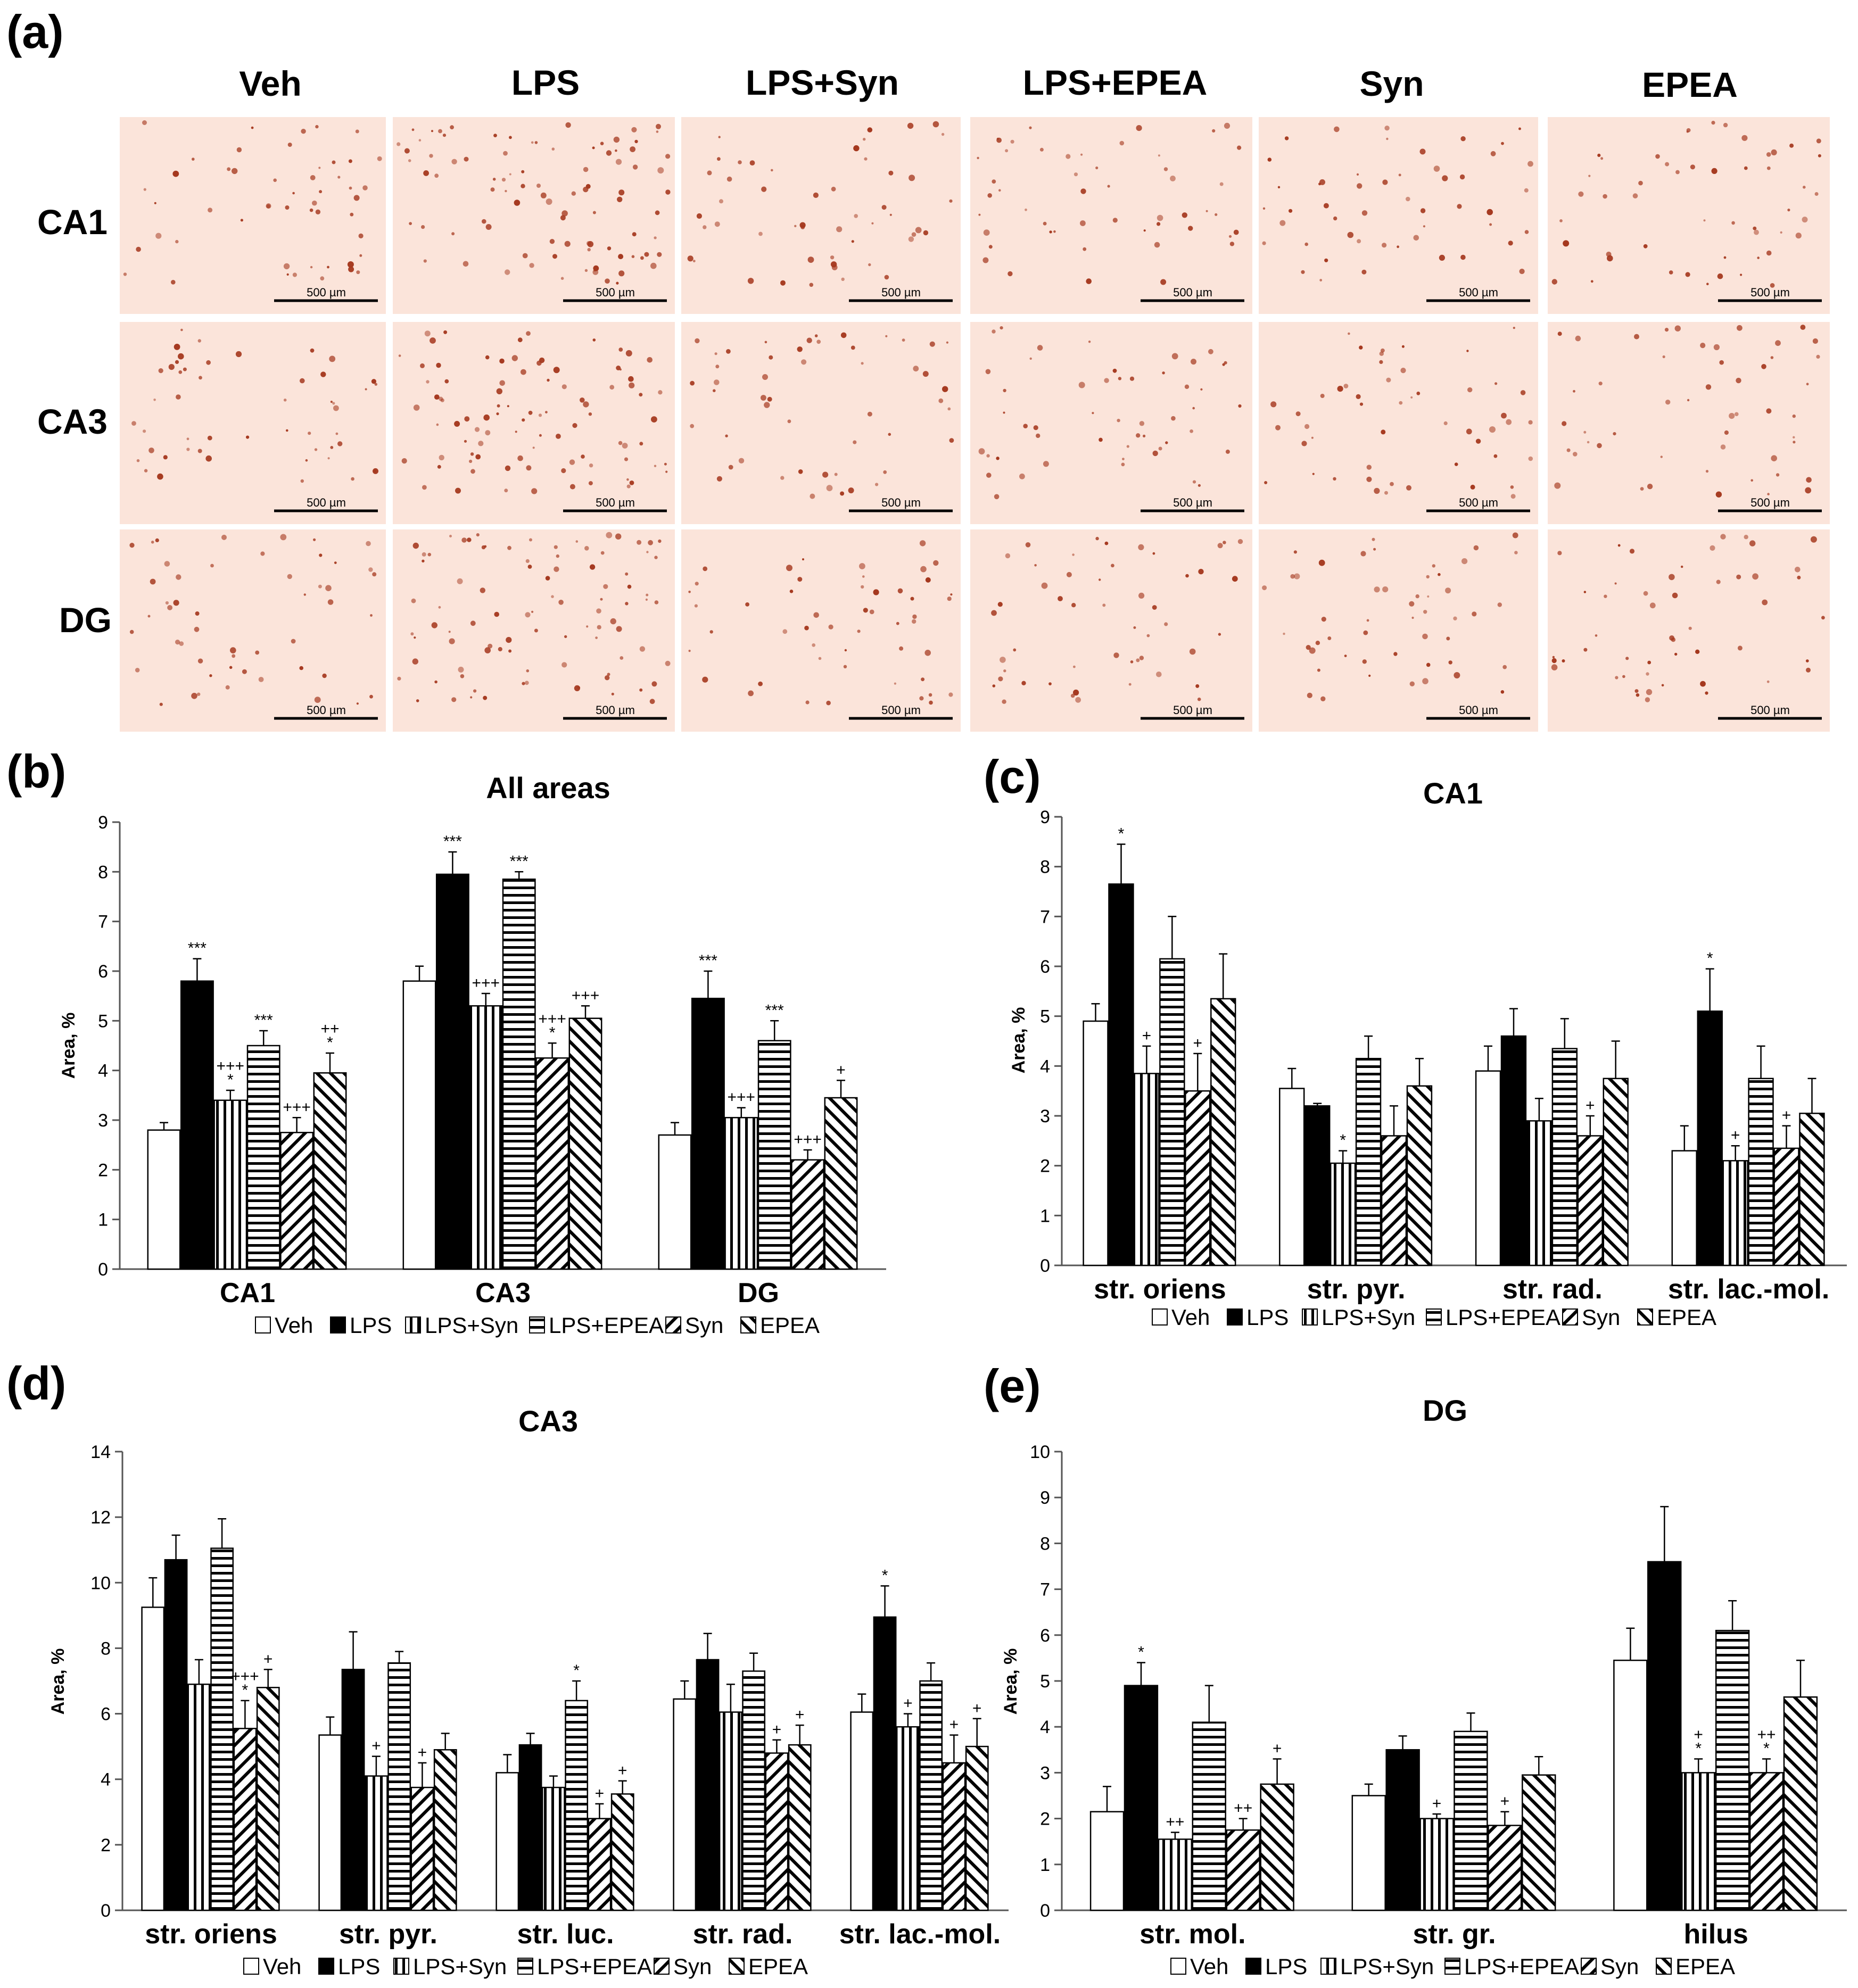  What do you see at coordinates (1045, 1727) in the screenshot?
I see `y-tick-label: 4` at bounding box center [1045, 1727].